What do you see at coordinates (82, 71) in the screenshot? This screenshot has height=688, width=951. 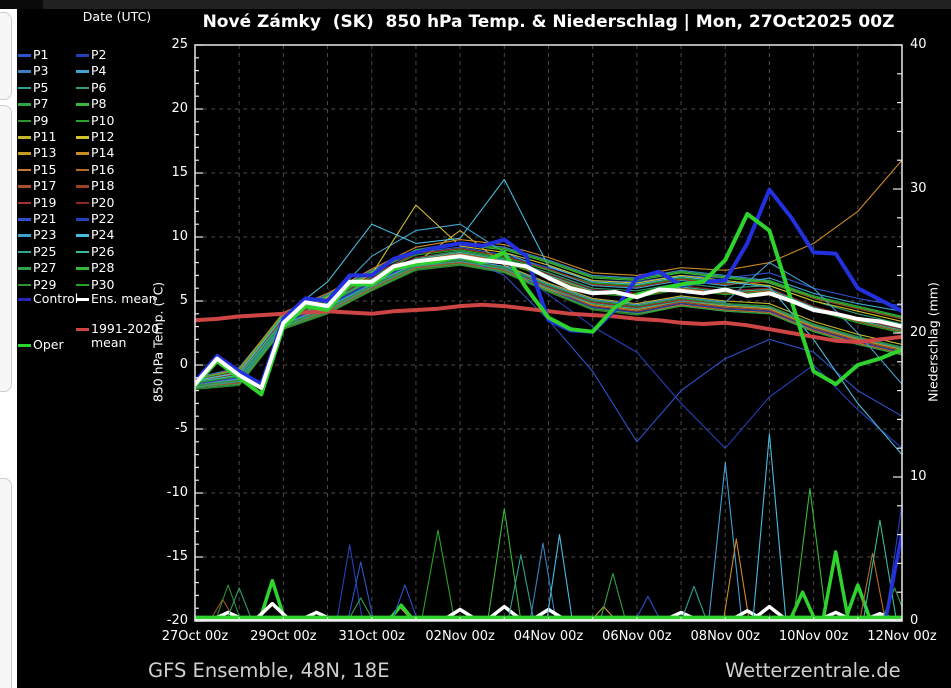 I see `legend-swatch-p4` at bounding box center [82, 71].